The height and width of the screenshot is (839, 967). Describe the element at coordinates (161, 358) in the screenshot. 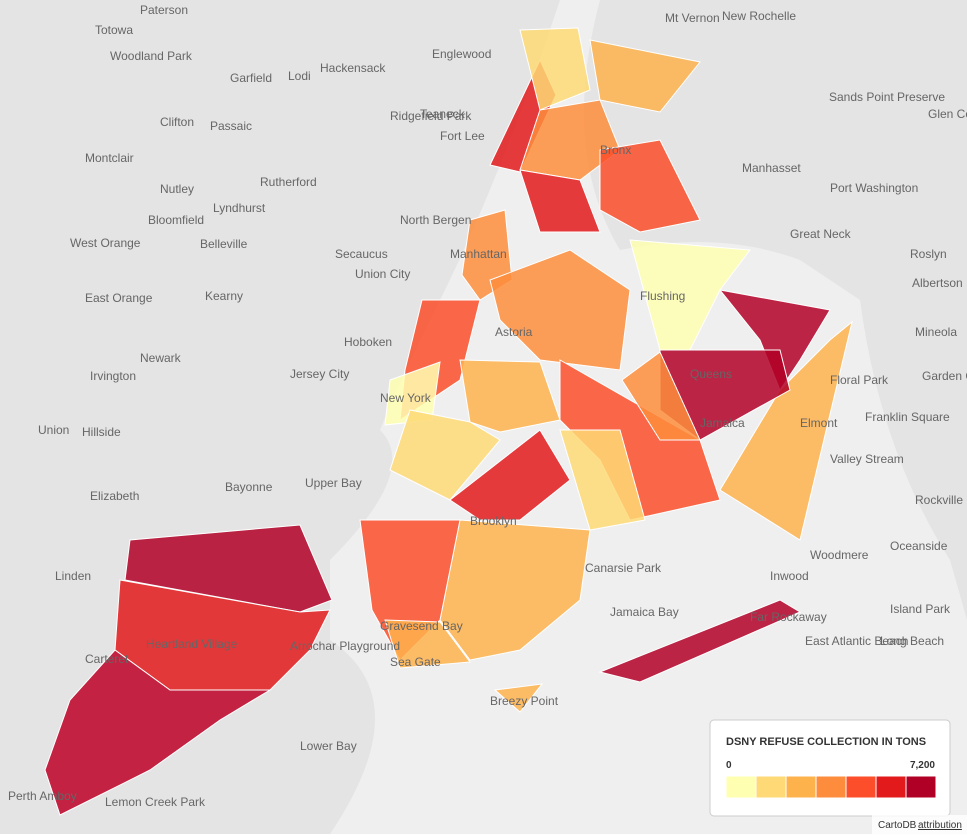

I see `place-label: Newark` at that location.